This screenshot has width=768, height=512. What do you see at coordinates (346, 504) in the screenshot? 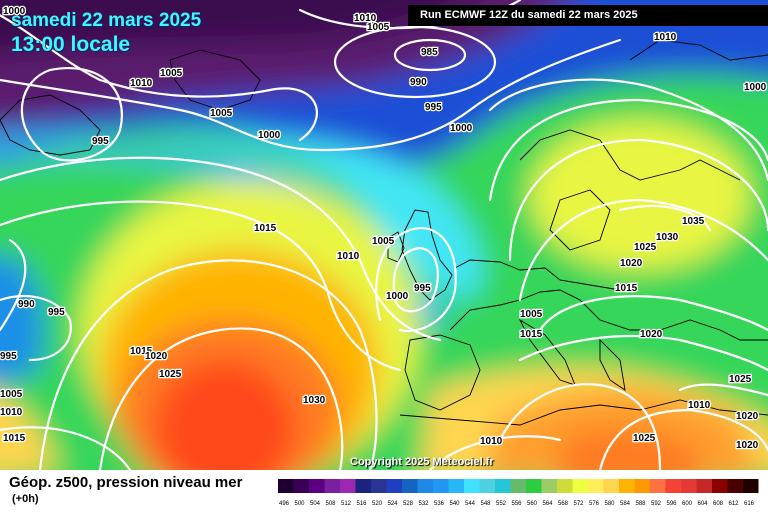
I see `color-scale-label: 512` at bounding box center [346, 504].